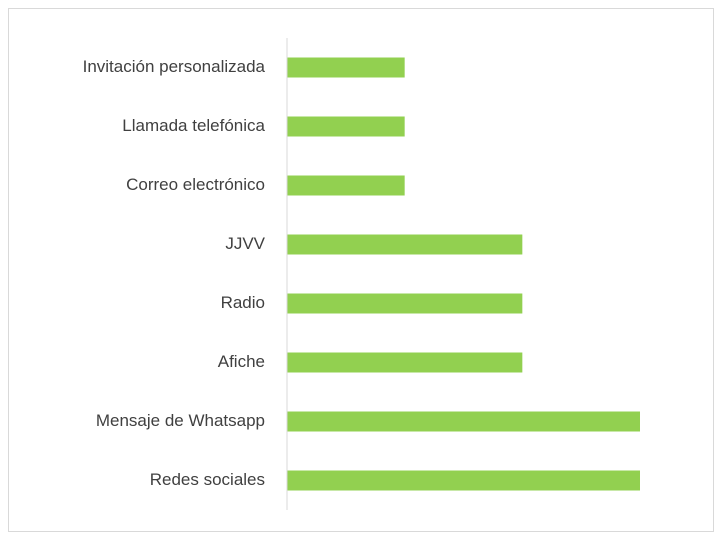  Describe the element at coordinates (207, 479) in the screenshot. I see `y-tick-label: Redes sociales` at that location.